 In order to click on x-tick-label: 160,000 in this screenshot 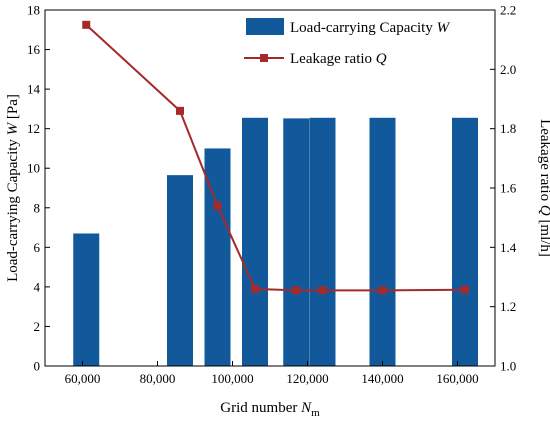, I will do `click(457, 378)`.